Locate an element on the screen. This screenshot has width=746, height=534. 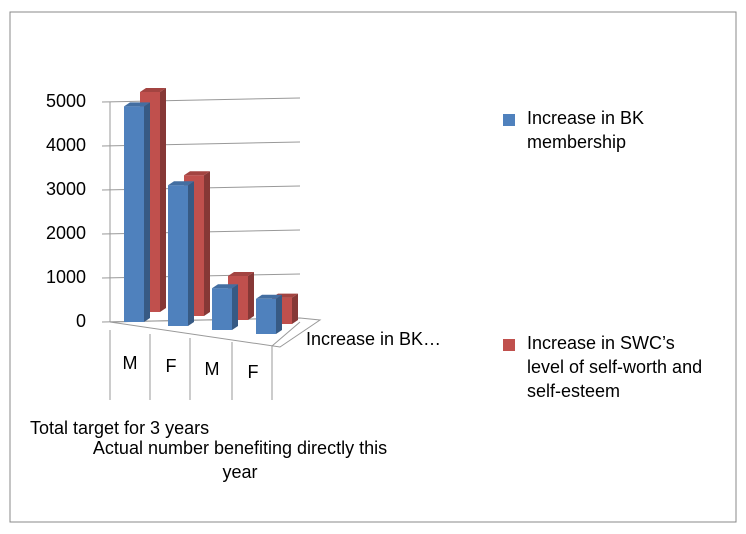
y-tick-label: 5000 is located at coordinates (66, 101).